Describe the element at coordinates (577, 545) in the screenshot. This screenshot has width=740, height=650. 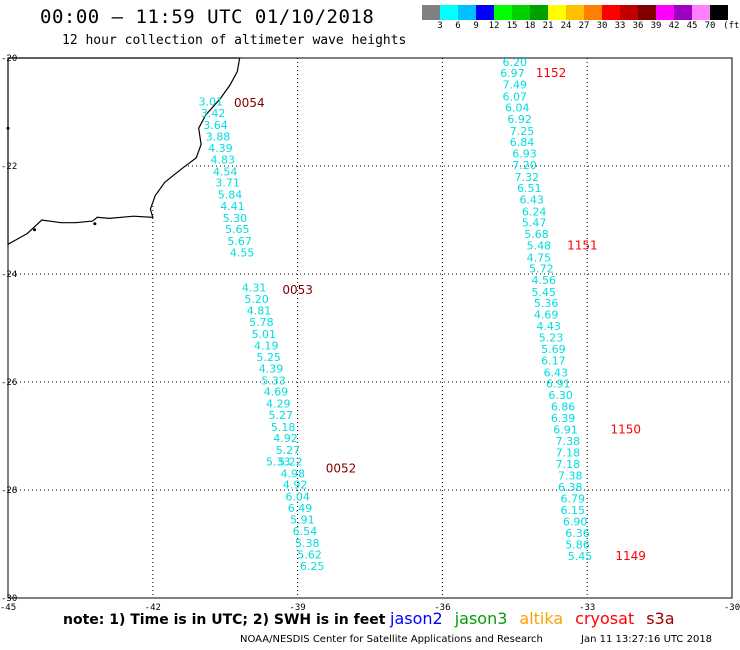
I see `swh-value: 5.86` at that location.